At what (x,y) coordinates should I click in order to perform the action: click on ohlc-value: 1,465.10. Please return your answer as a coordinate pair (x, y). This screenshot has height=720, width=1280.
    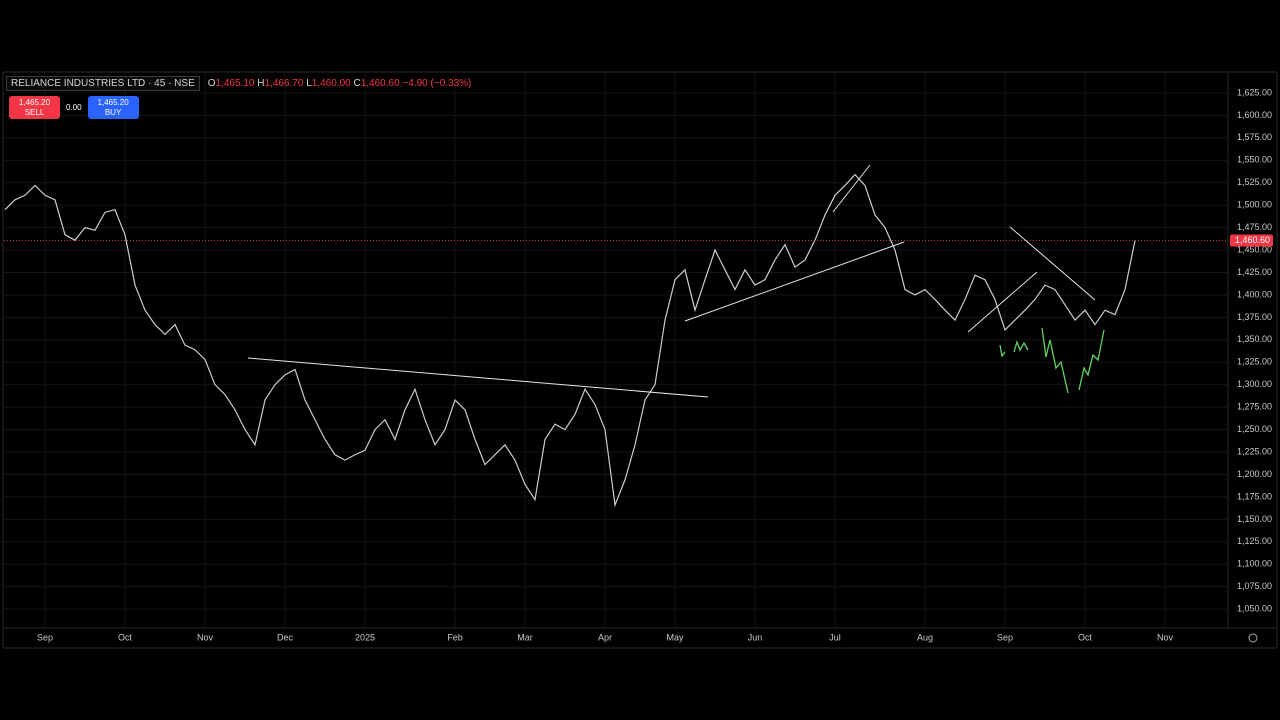
    Looking at the image, I should click on (235, 83).